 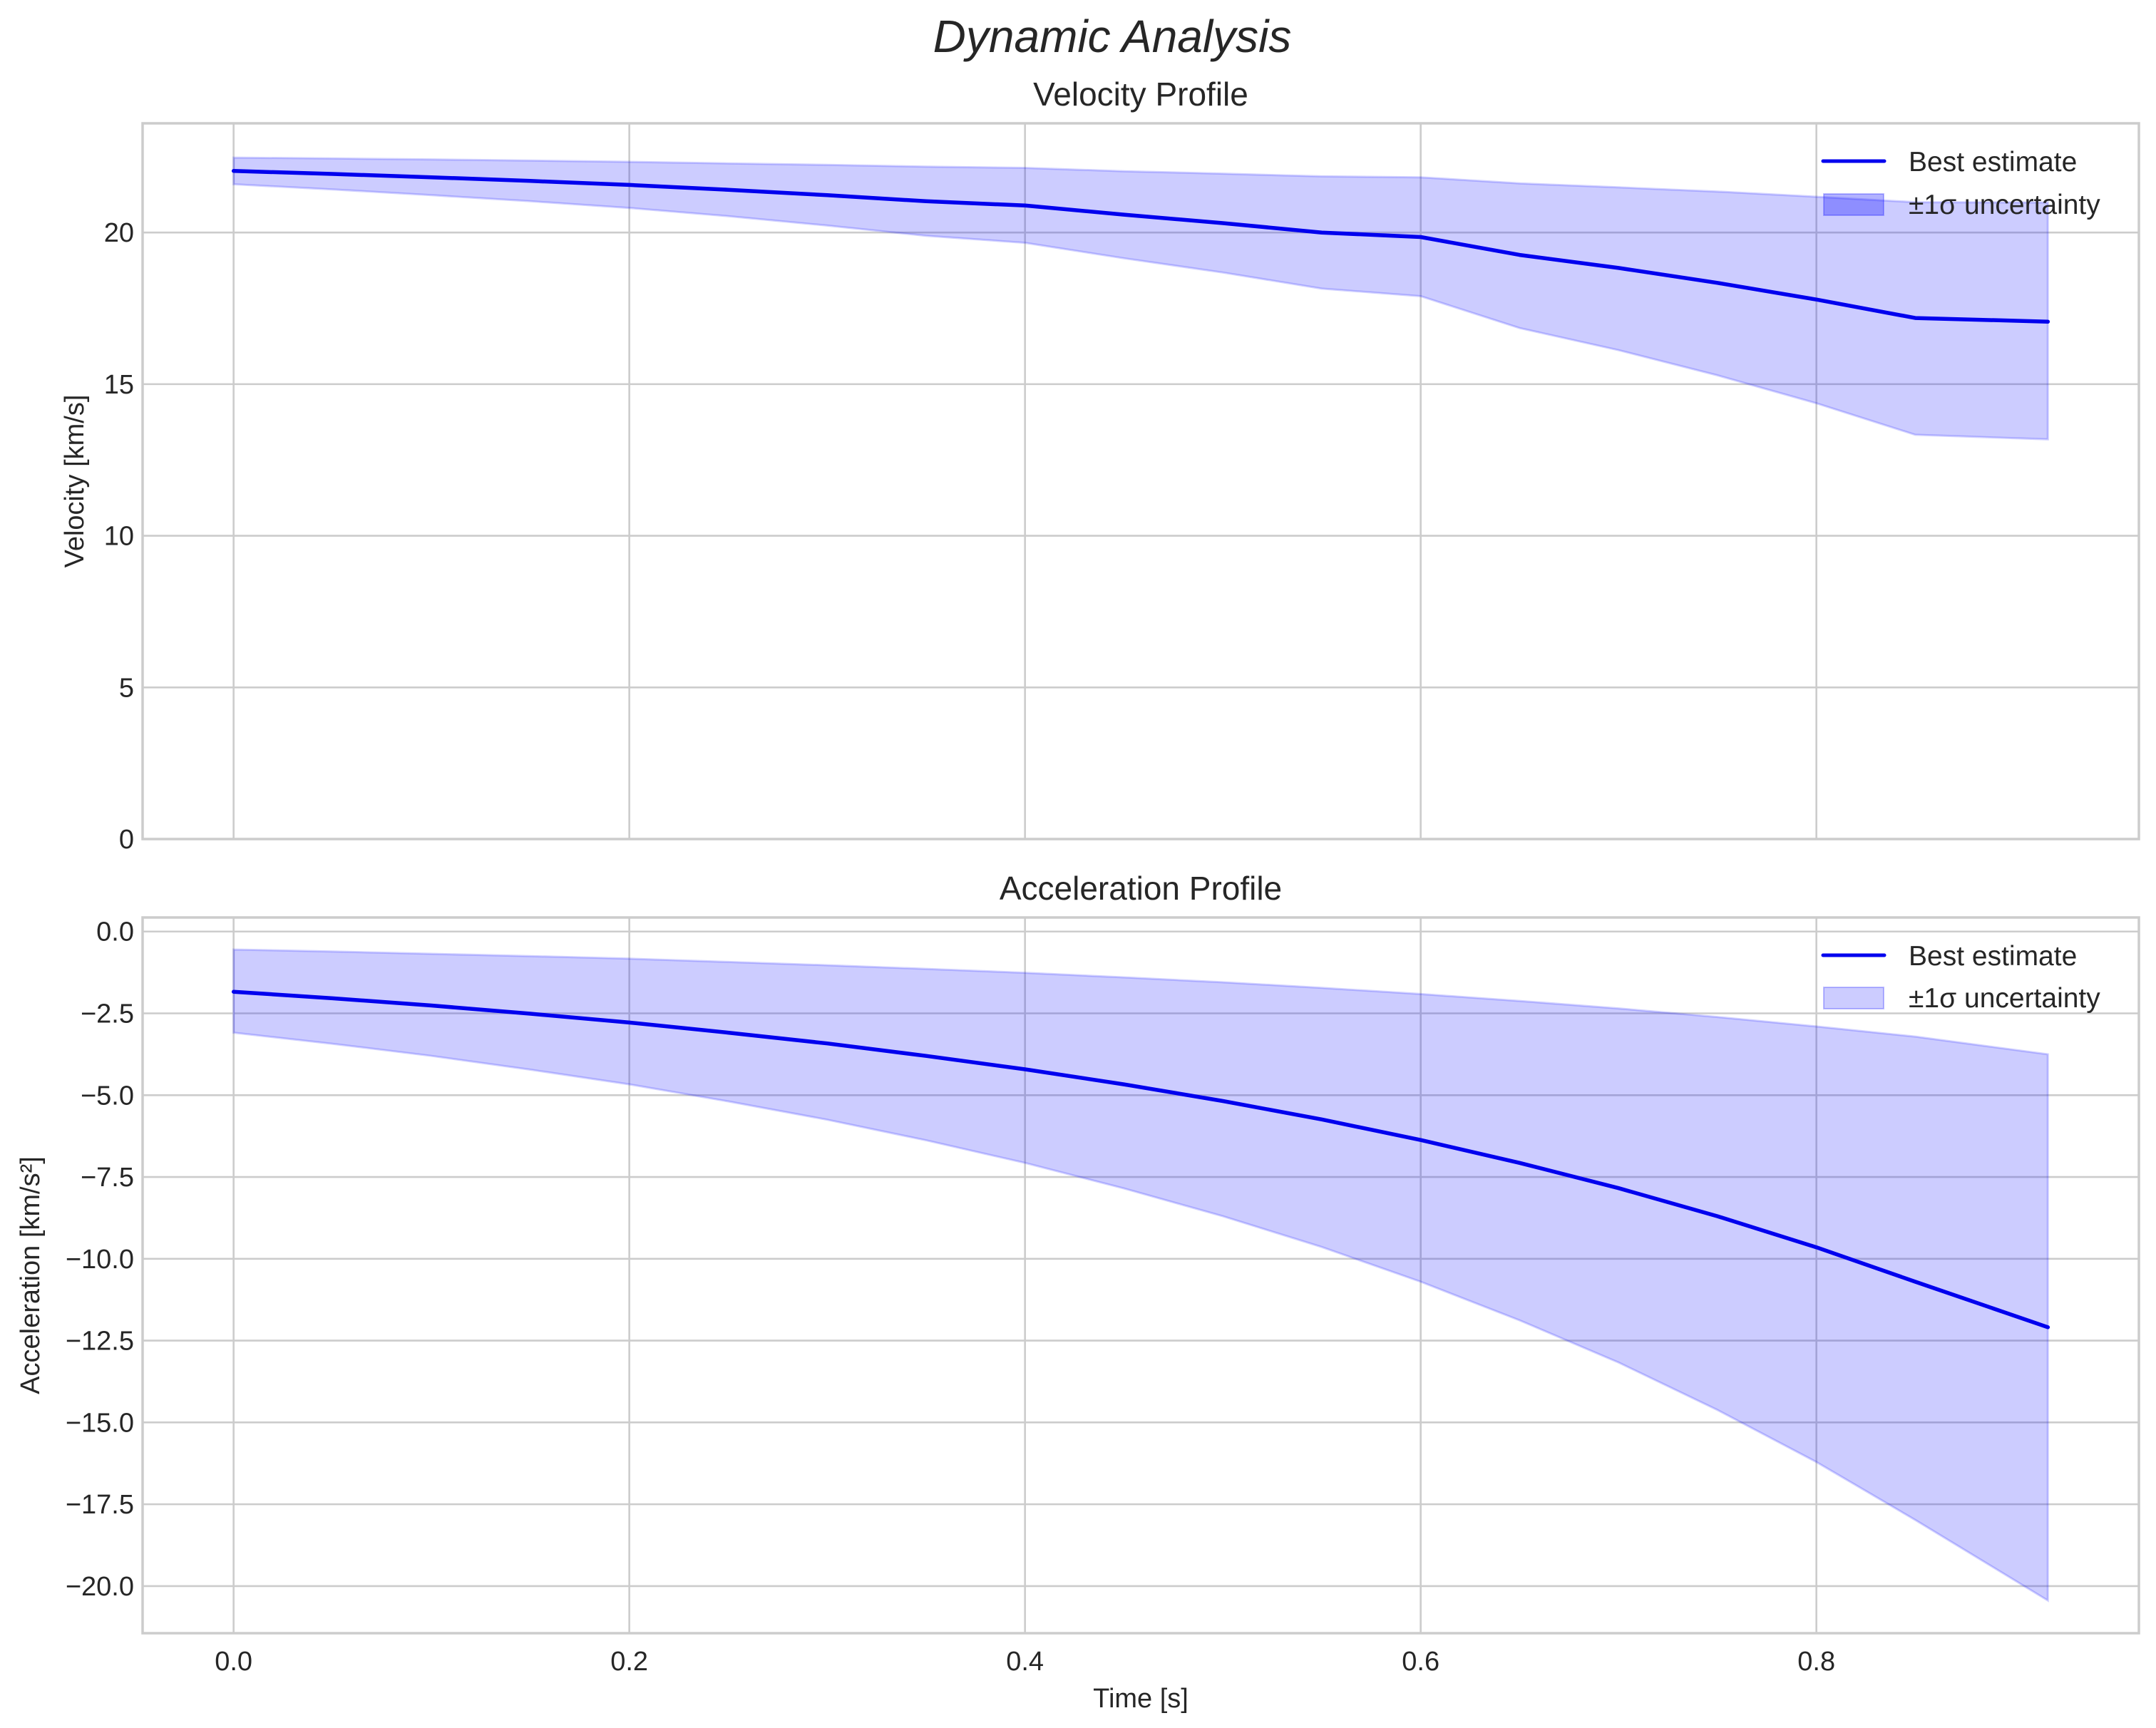 I want to click on uncertainty-band-area, so click(x=1140, y=298).